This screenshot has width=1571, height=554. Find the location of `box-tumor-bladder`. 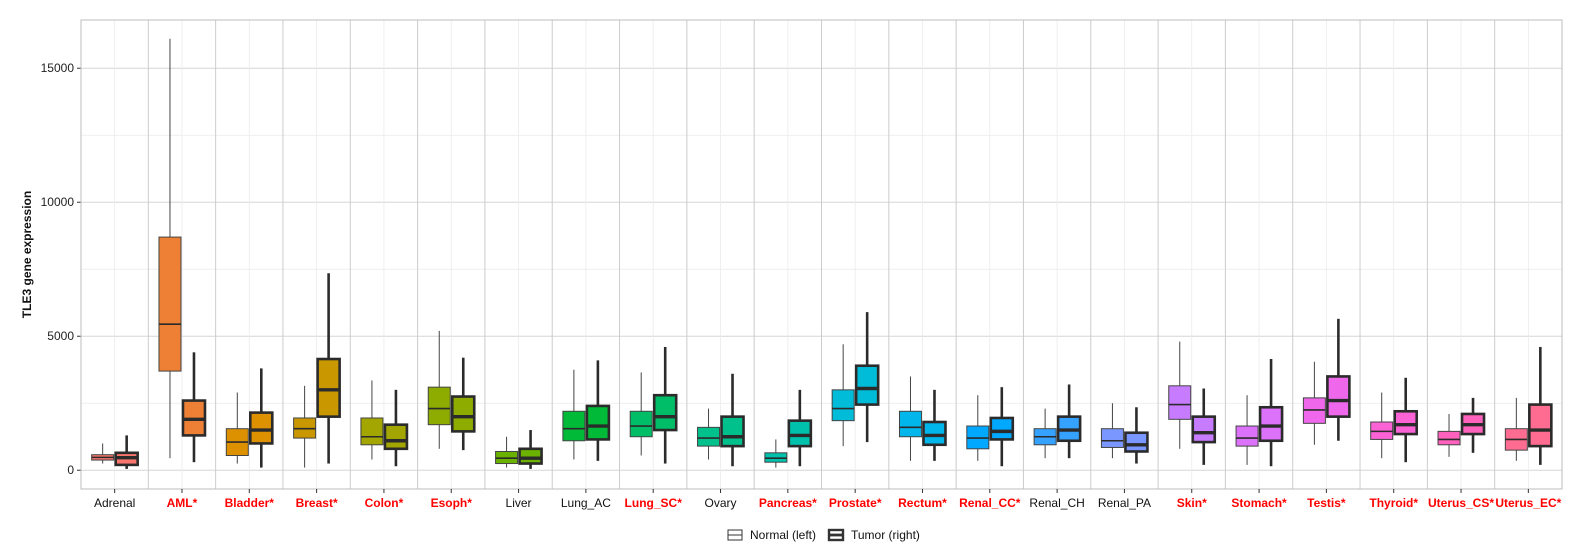

box-tumor-bladder is located at coordinates (261, 418).